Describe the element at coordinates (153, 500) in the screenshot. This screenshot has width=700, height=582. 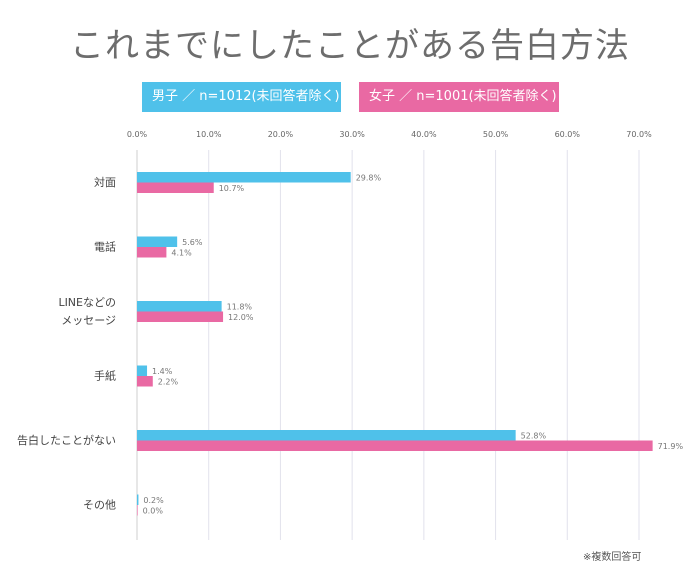
I see `data-label: 0.2%` at that location.